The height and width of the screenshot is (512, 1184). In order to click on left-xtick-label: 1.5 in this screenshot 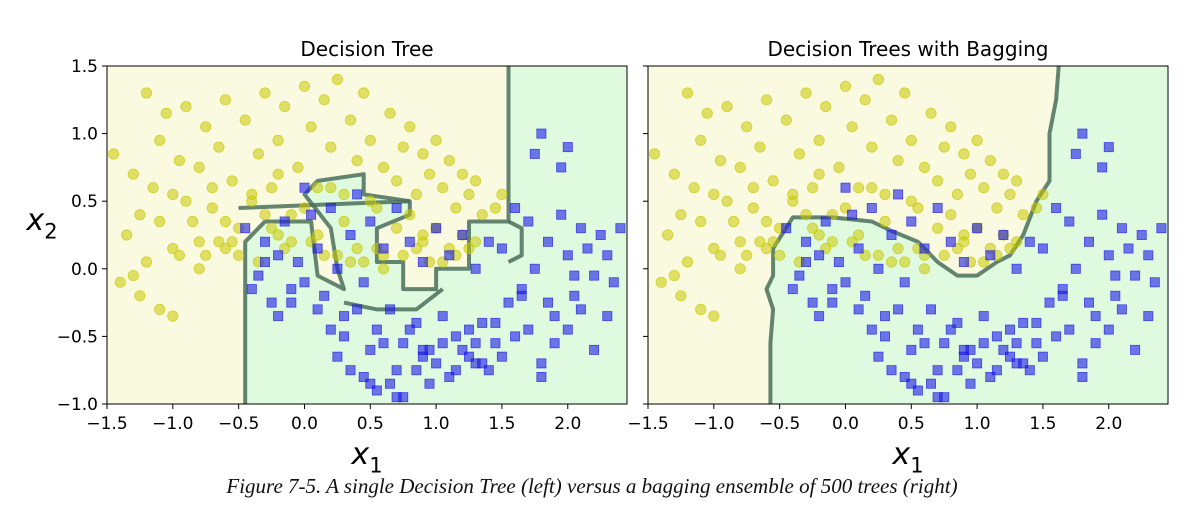, I will do `click(501, 424)`.